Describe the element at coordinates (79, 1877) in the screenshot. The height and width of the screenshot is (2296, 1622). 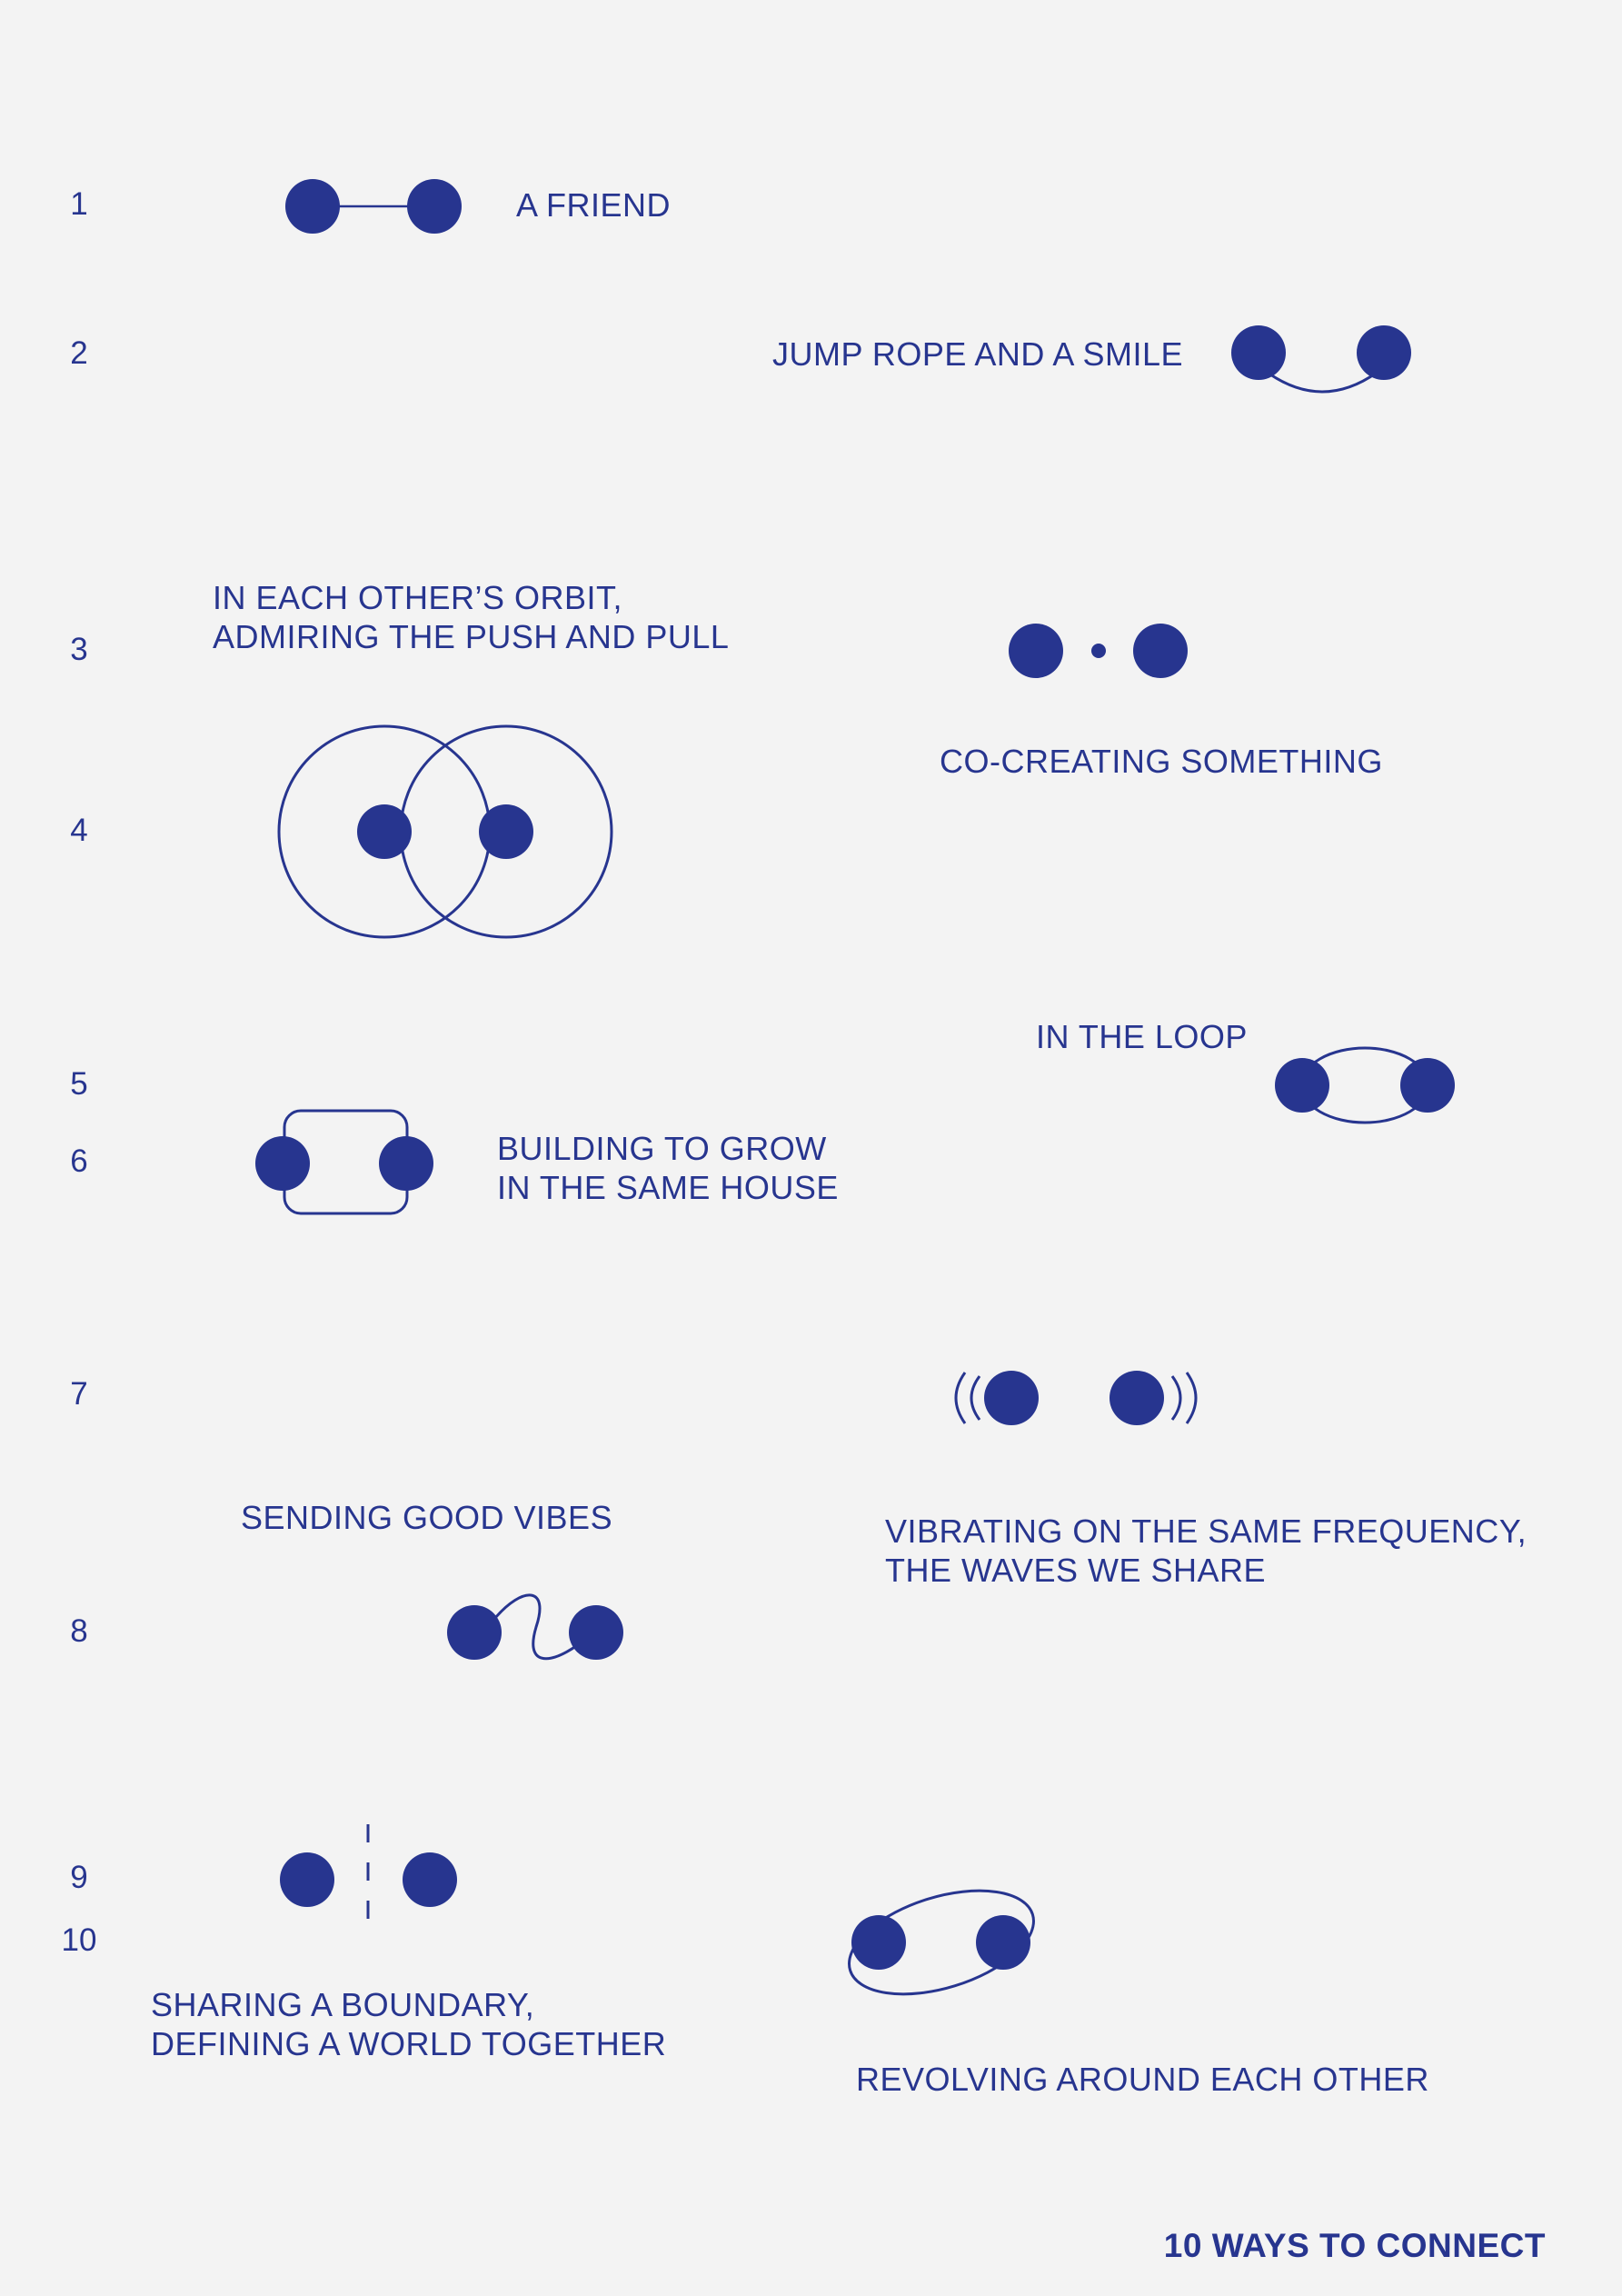
I see `row-number-9: 9` at that location.